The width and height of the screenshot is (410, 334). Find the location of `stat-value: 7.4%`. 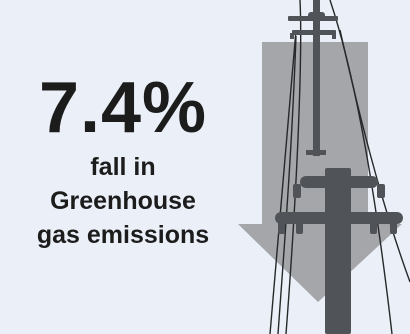

stat-value: 7.4% is located at coordinates (123, 108).